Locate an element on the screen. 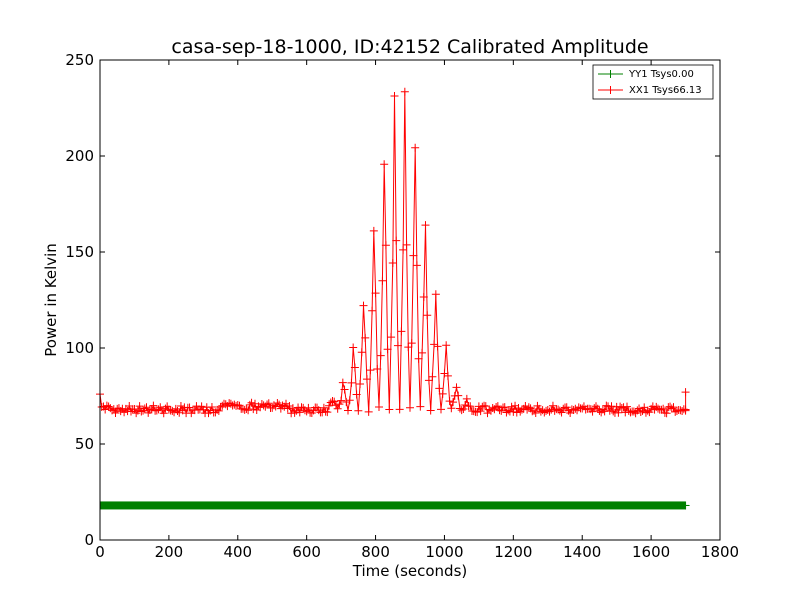  legend-marker-xx1 is located at coordinates (610, 90).